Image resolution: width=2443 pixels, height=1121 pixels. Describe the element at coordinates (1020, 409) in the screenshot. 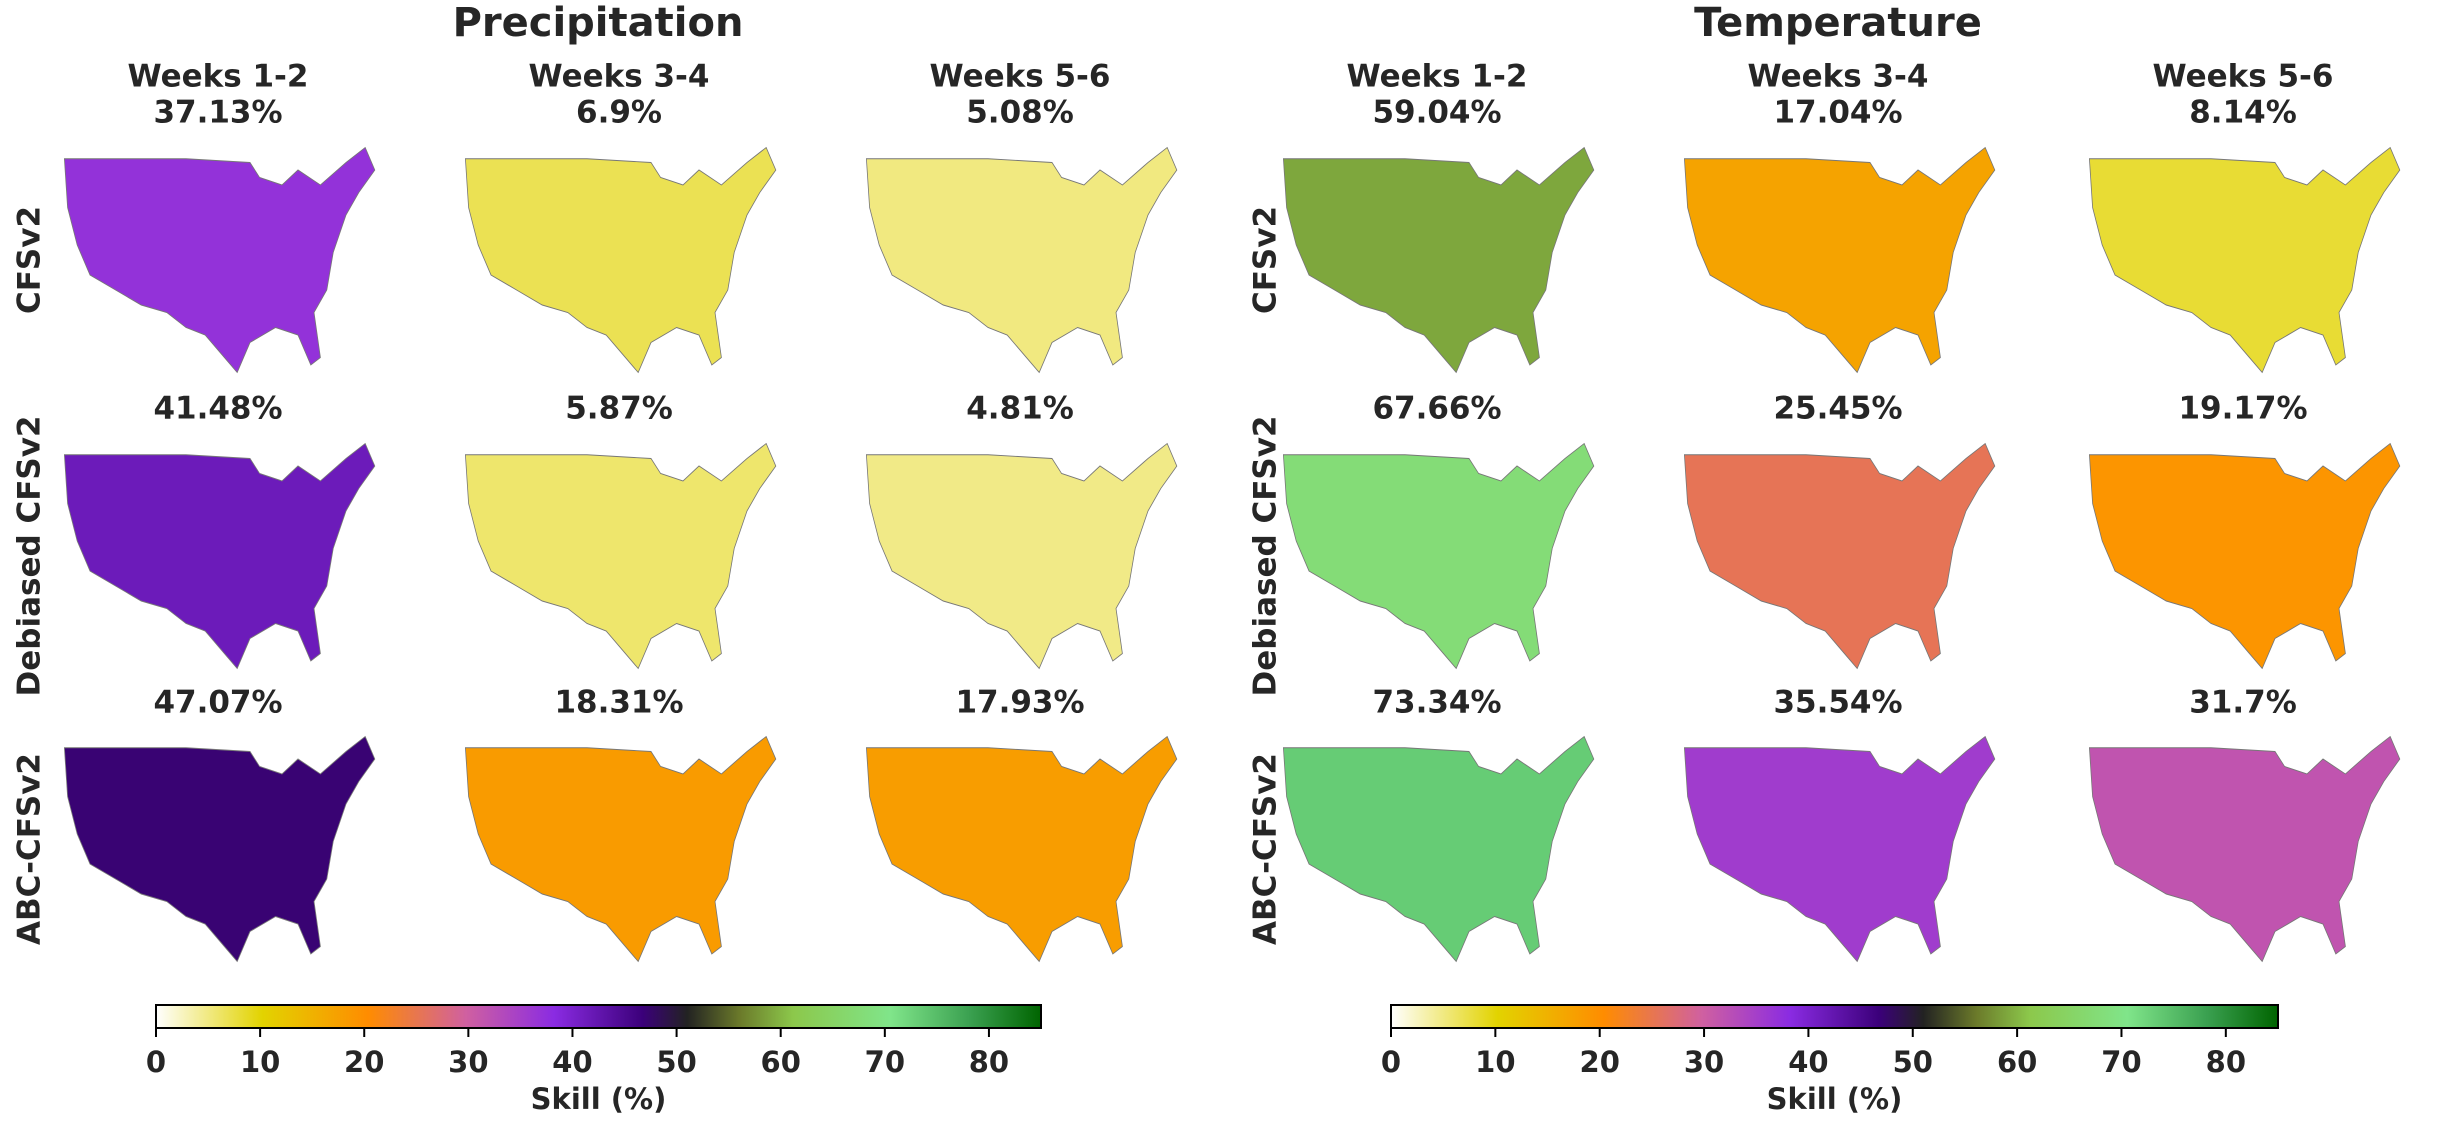

I see `skill-label: 4.81%` at that location.